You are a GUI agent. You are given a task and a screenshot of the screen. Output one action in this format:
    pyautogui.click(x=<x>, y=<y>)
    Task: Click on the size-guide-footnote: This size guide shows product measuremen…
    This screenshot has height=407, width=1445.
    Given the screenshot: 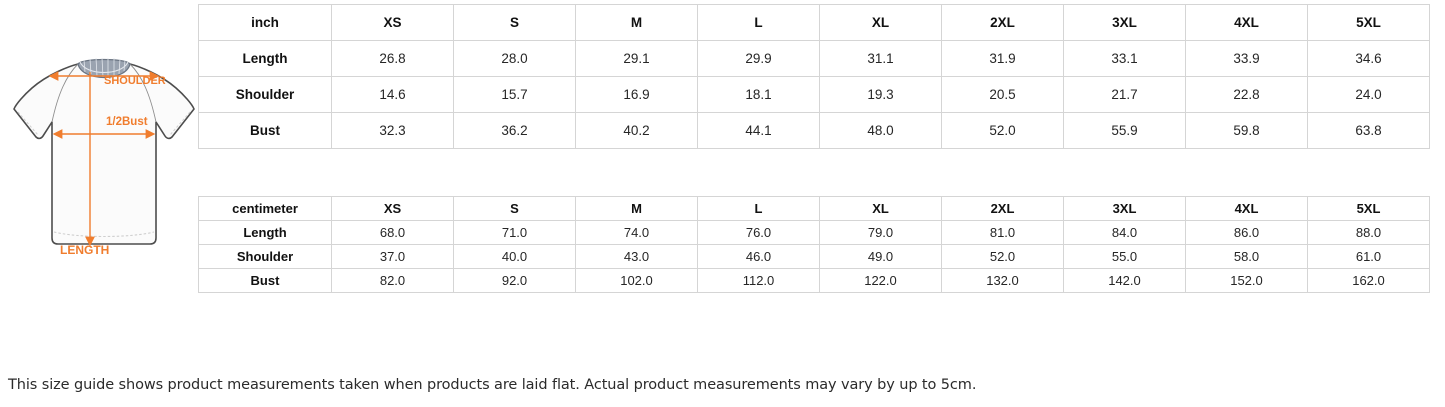 What is the action you would take?
    pyautogui.click(x=492, y=385)
    